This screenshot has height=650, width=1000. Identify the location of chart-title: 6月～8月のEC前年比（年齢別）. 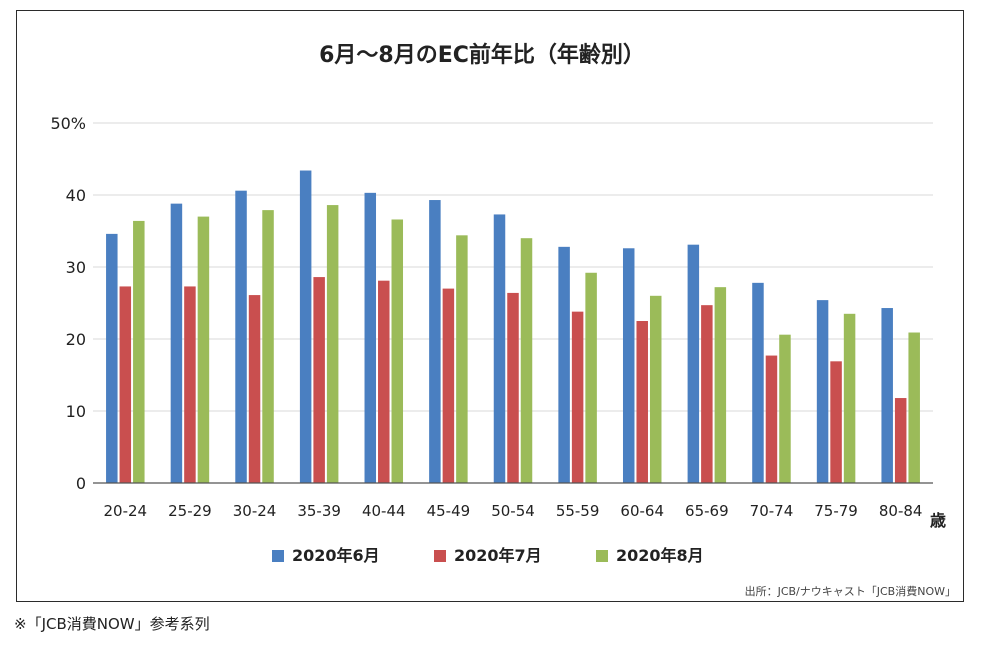
(482, 55).